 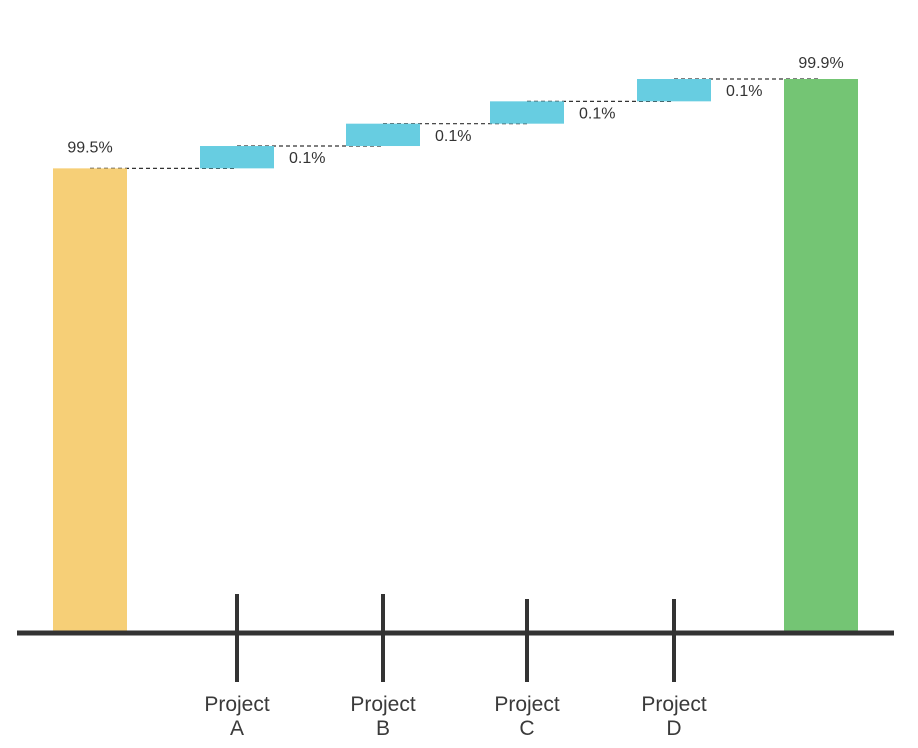 What do you see at coordinates (455, 716) in the screenshot?
I see `category-labels: Project A Project B Project C Project D` at bounding box center [455, 716].